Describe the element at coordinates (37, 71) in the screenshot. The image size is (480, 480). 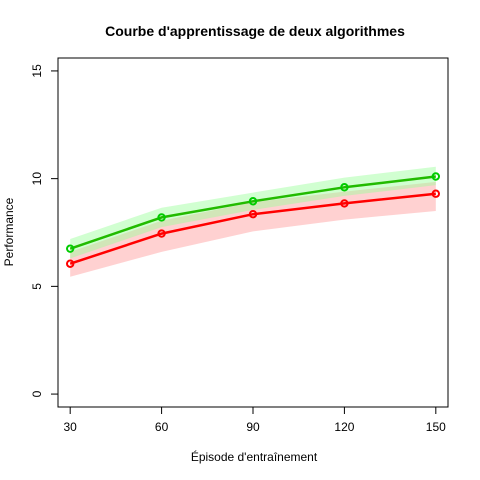
I see `y-tick-label: 15` at that location.